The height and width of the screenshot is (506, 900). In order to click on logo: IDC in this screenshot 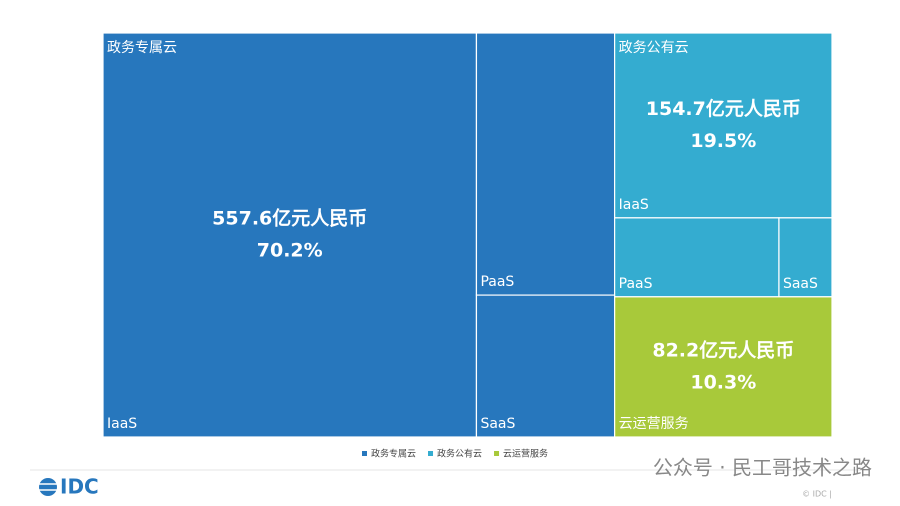, I will do `click(69, 487)`.